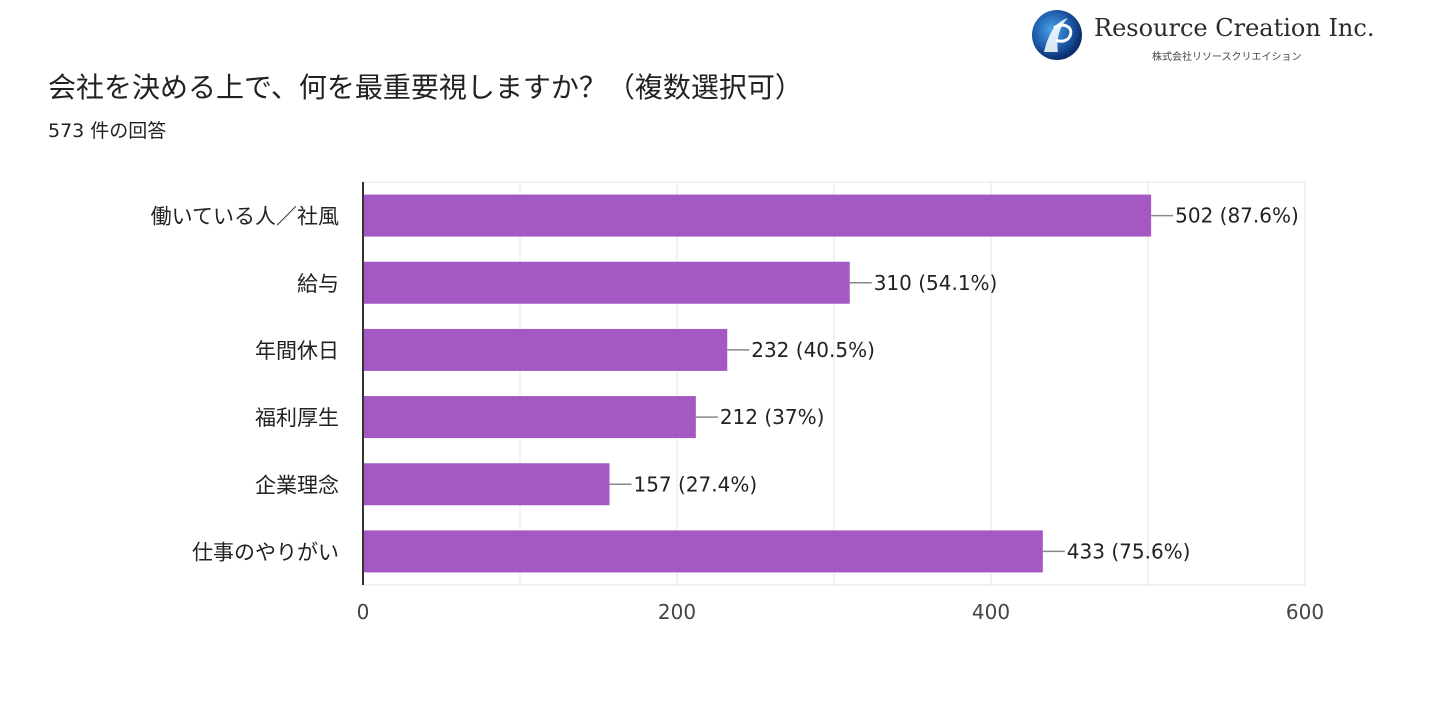 The image size is (1450, 705). Describe the element at coordinates (318, 284) in the screenshot. I see `category-label-2: 給与` at that location.